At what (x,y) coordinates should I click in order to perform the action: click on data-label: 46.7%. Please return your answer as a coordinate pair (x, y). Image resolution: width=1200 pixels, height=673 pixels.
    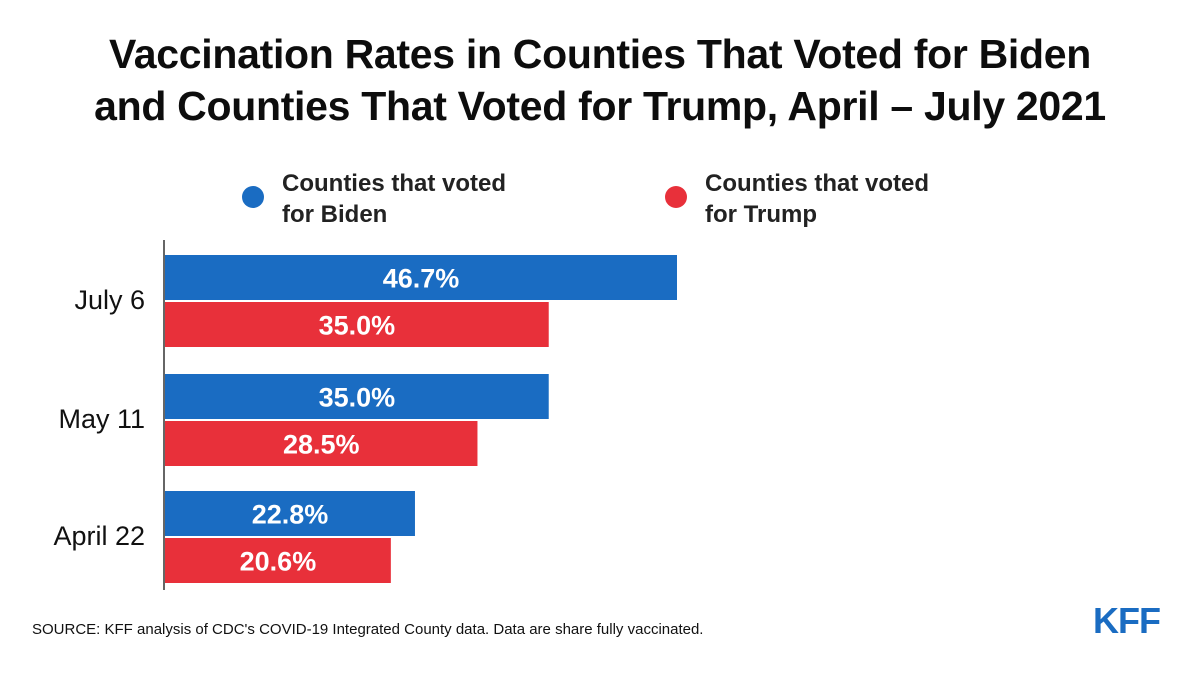
    Looking at the image, I should click on (421, 279).